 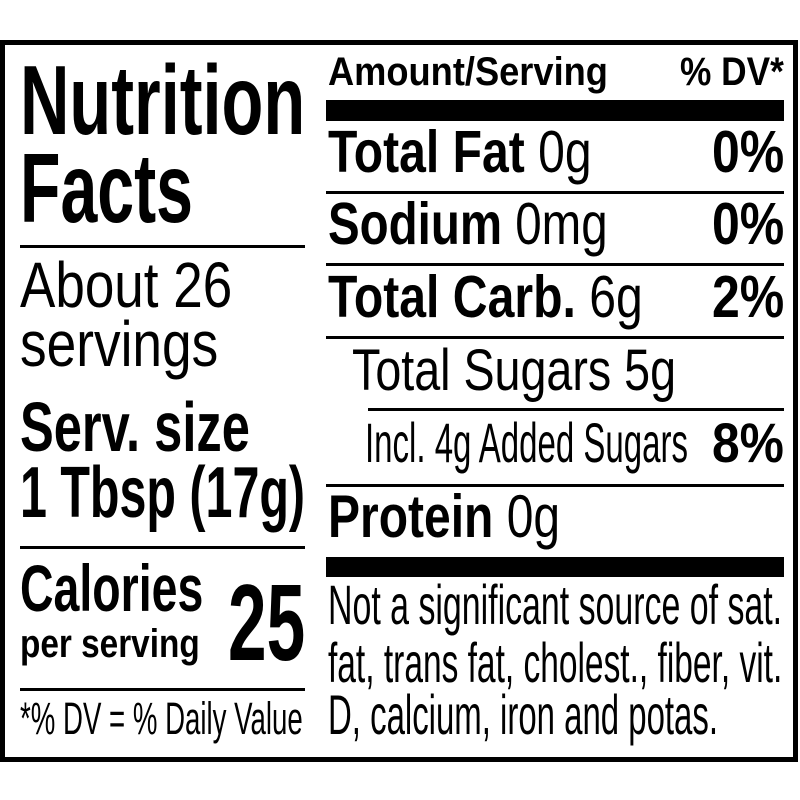 I want to click on nutrient-name: Sodium, so click(x=415, y=223).